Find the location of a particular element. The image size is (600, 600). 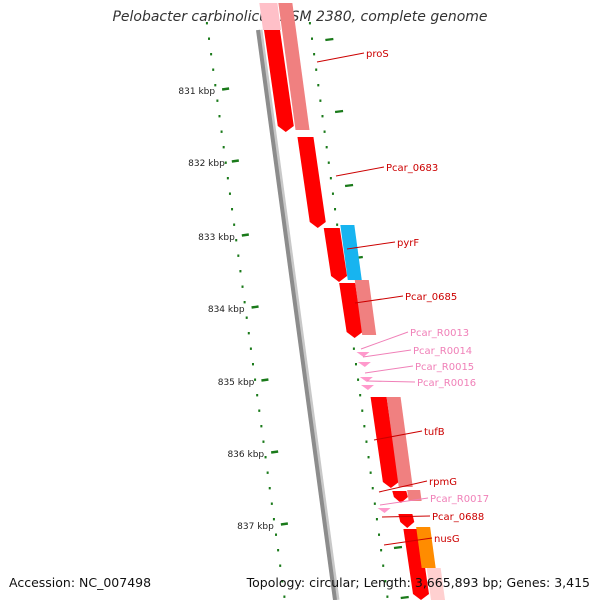

feature-label: rpmG is located at coordinates (443, 482).